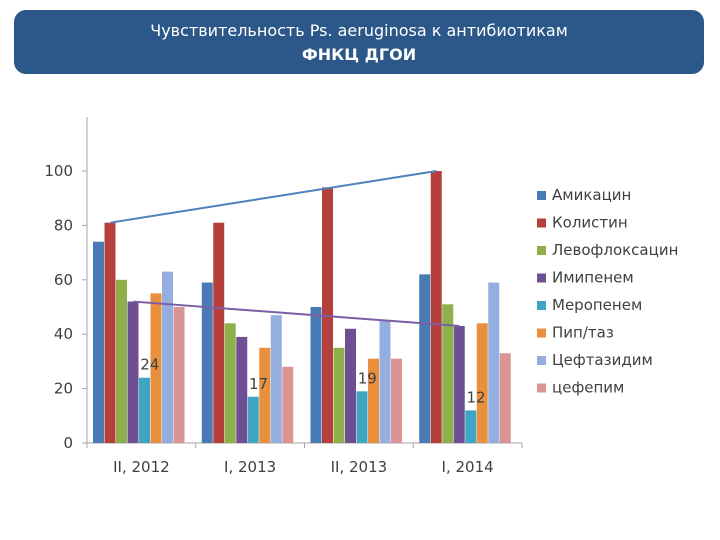 The image size is (720, 540). I want to click on legend-label: Левофлоксацин, so click(615, 250).